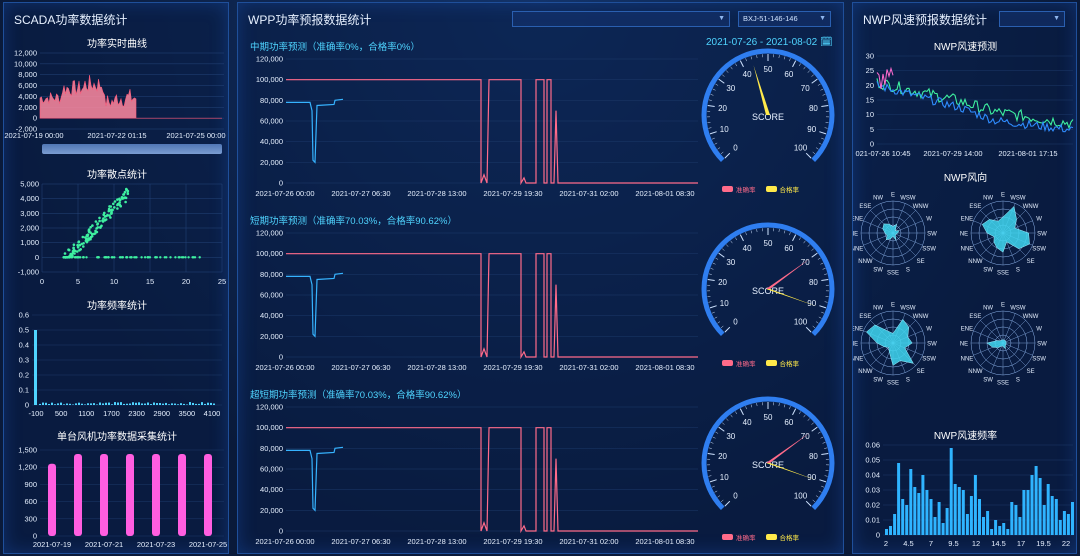 This screenshot has height=556, width=1080. I want to click on compass-label: SSW, so click(1039, 249).